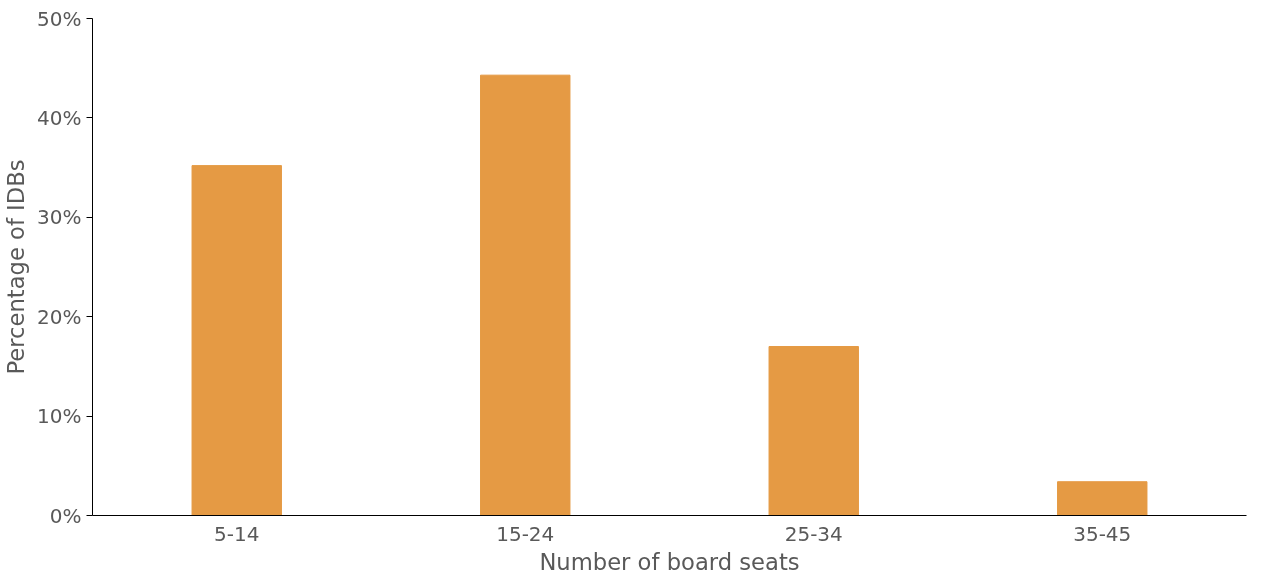 The width and height of the screenshot is (1266, 577). I want to click on x-axis-title: Number of board seats, so click(669, 561).